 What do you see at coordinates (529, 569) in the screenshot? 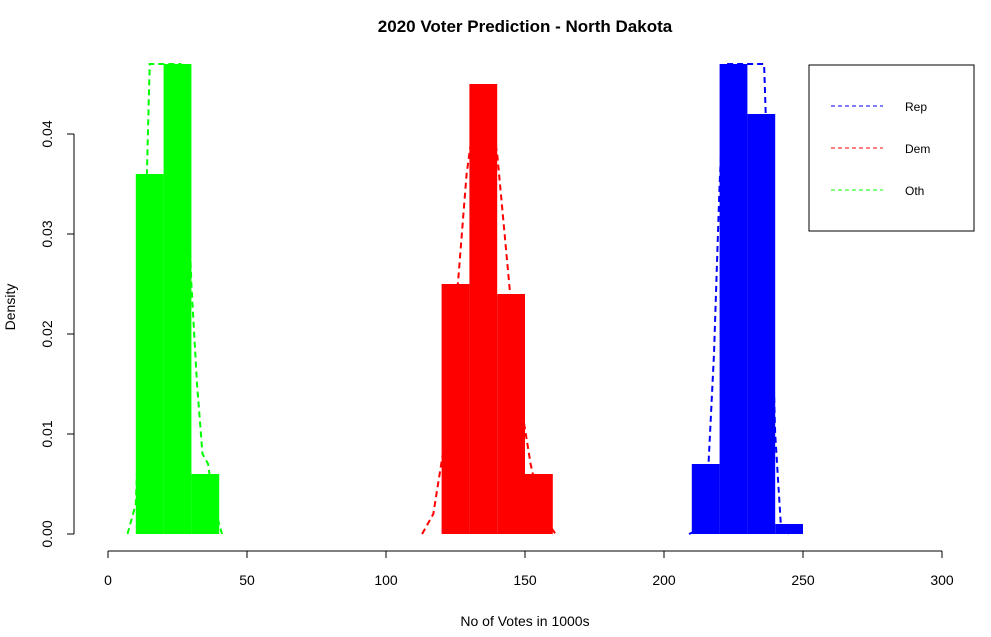
I see `x-axis: 0 50 100 150 200 250 300` at bounding box center [529, 569].